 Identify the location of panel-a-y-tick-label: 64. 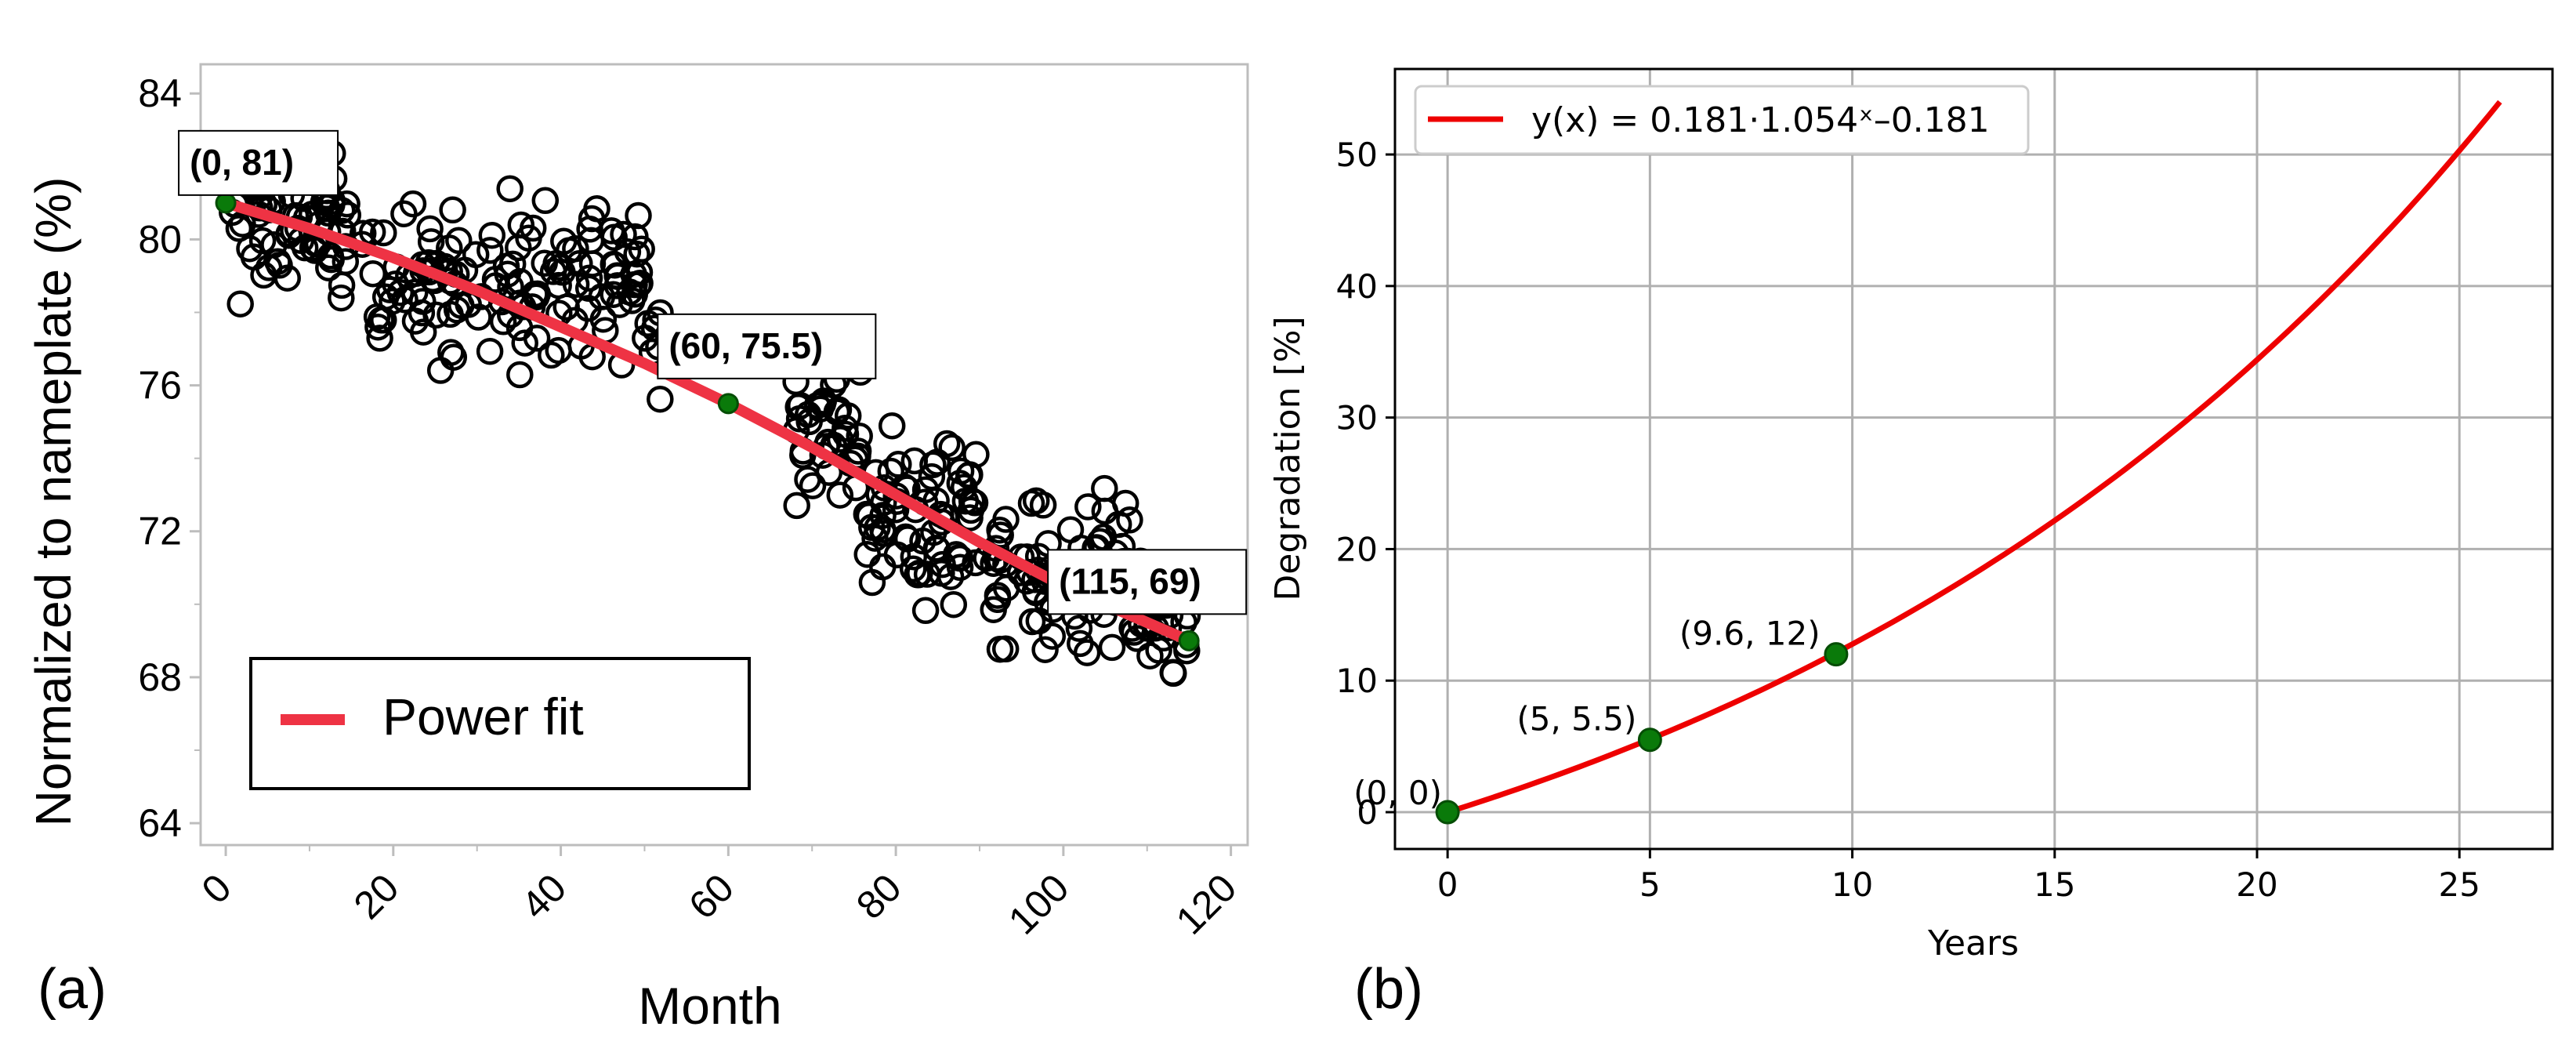
(160, 823).